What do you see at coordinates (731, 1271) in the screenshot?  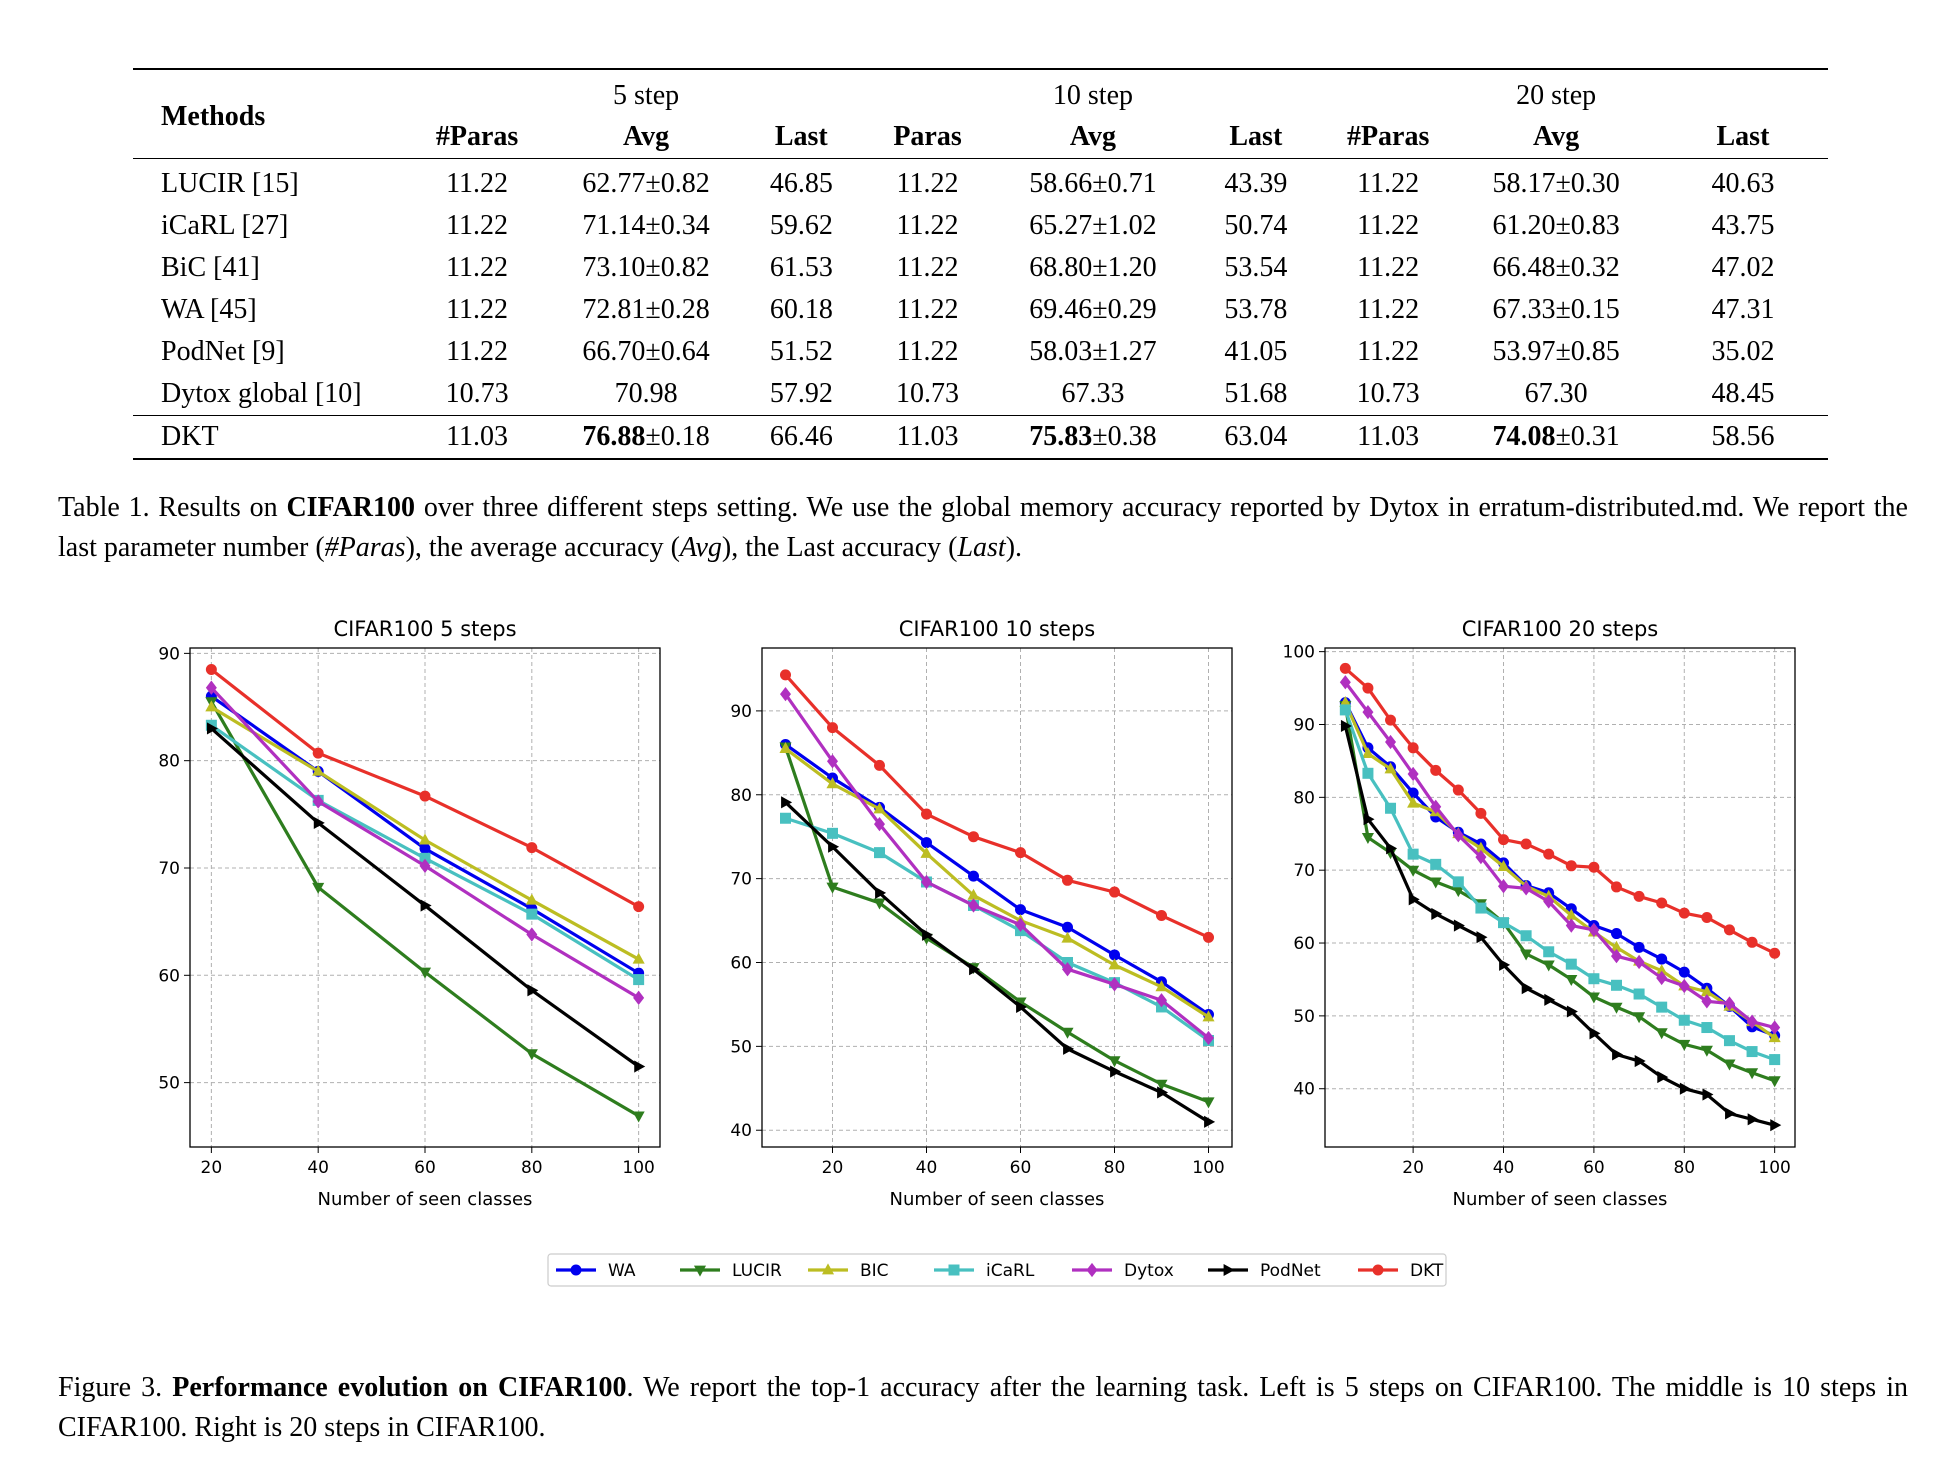 I see `legend-item-lucir: LUCIR` at bounding box center [731, 1271].